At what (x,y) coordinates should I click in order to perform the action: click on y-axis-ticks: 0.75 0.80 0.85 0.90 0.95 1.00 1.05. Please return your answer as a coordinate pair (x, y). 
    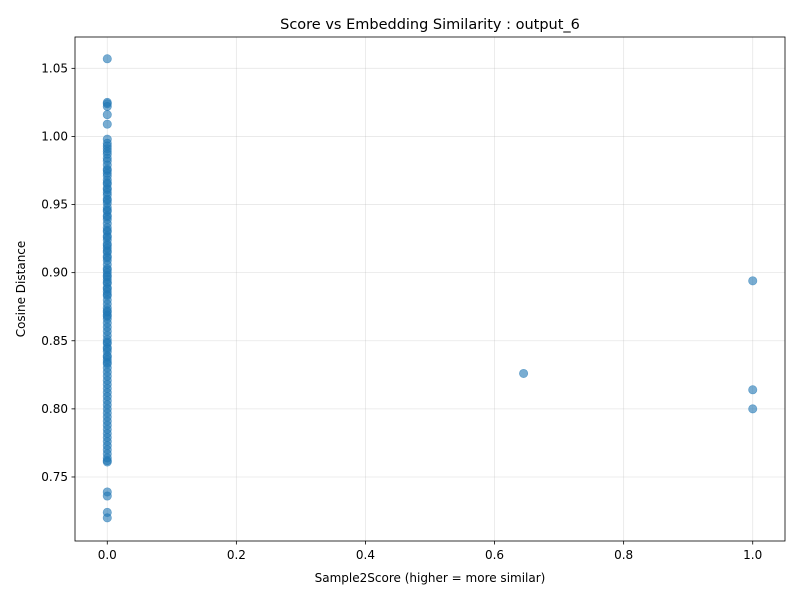
    Looking at the image, I should click on (58, 272).